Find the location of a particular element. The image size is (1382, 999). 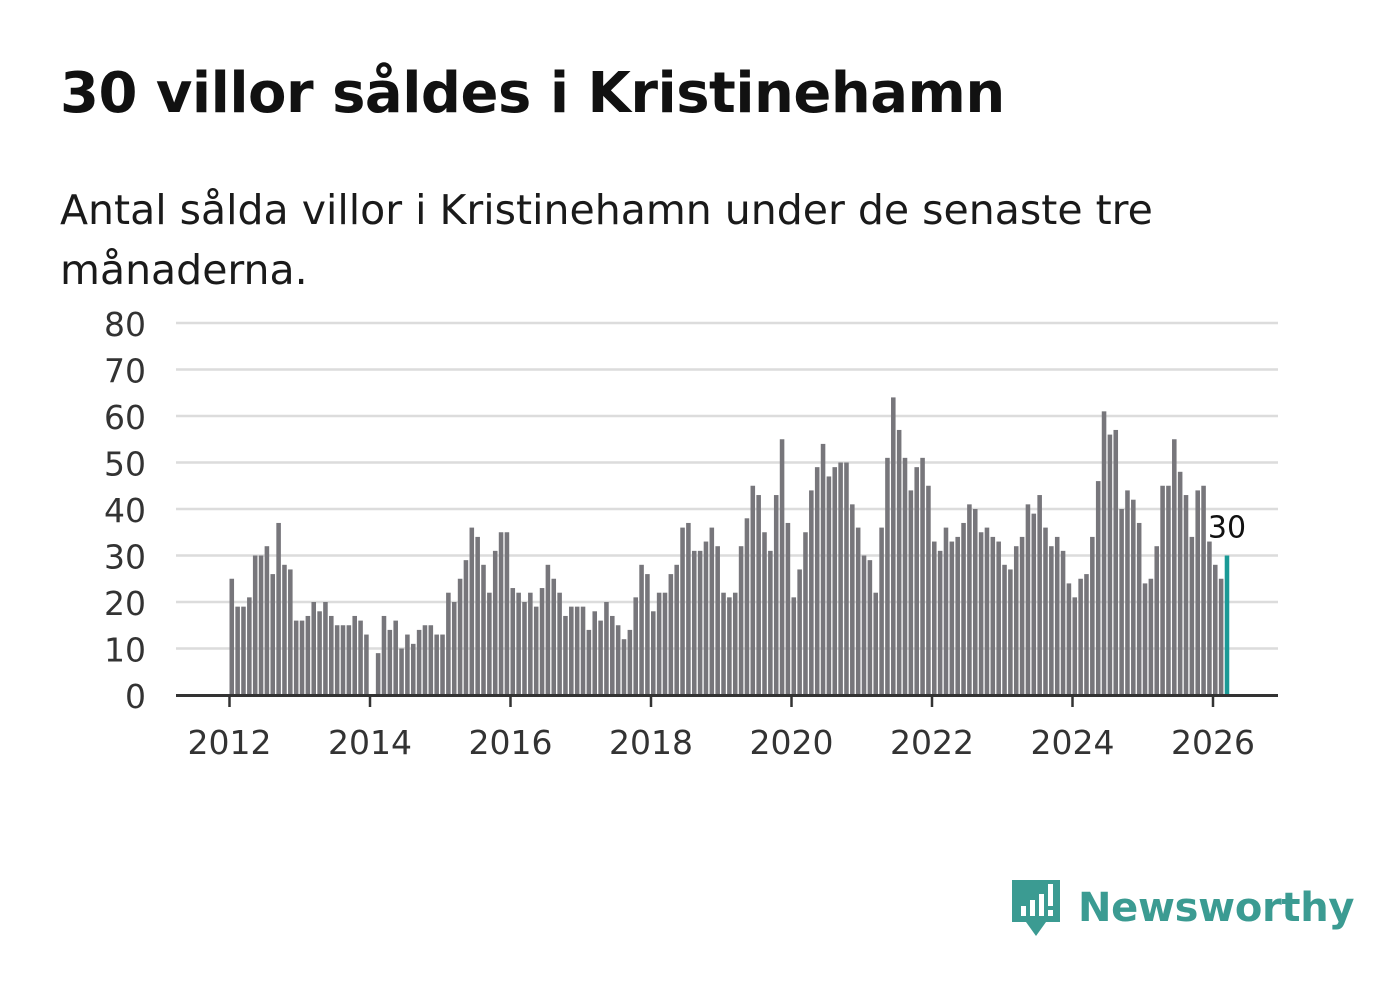

y-tick-label: 0 is located at coordinates (135, 696).